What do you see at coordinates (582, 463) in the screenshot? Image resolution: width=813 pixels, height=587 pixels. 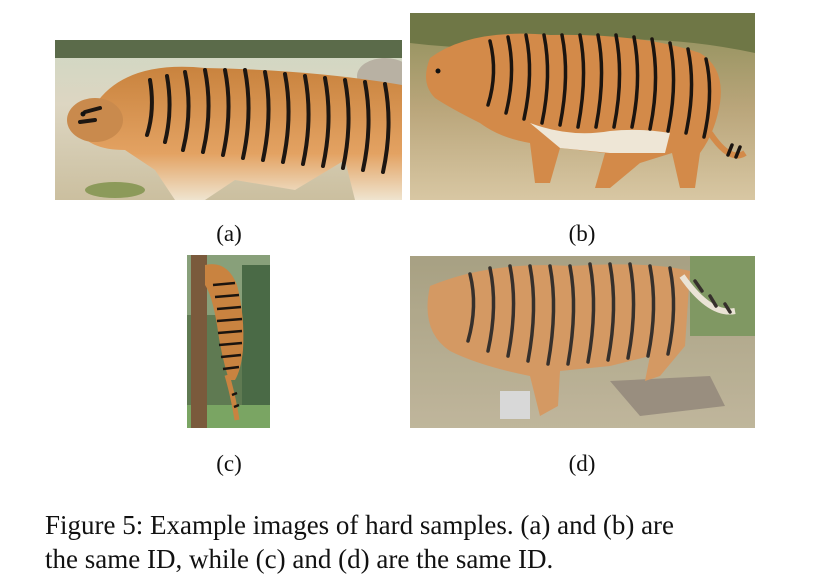 I see `panel-label-d: (d)` at bounding box center [582, 463].